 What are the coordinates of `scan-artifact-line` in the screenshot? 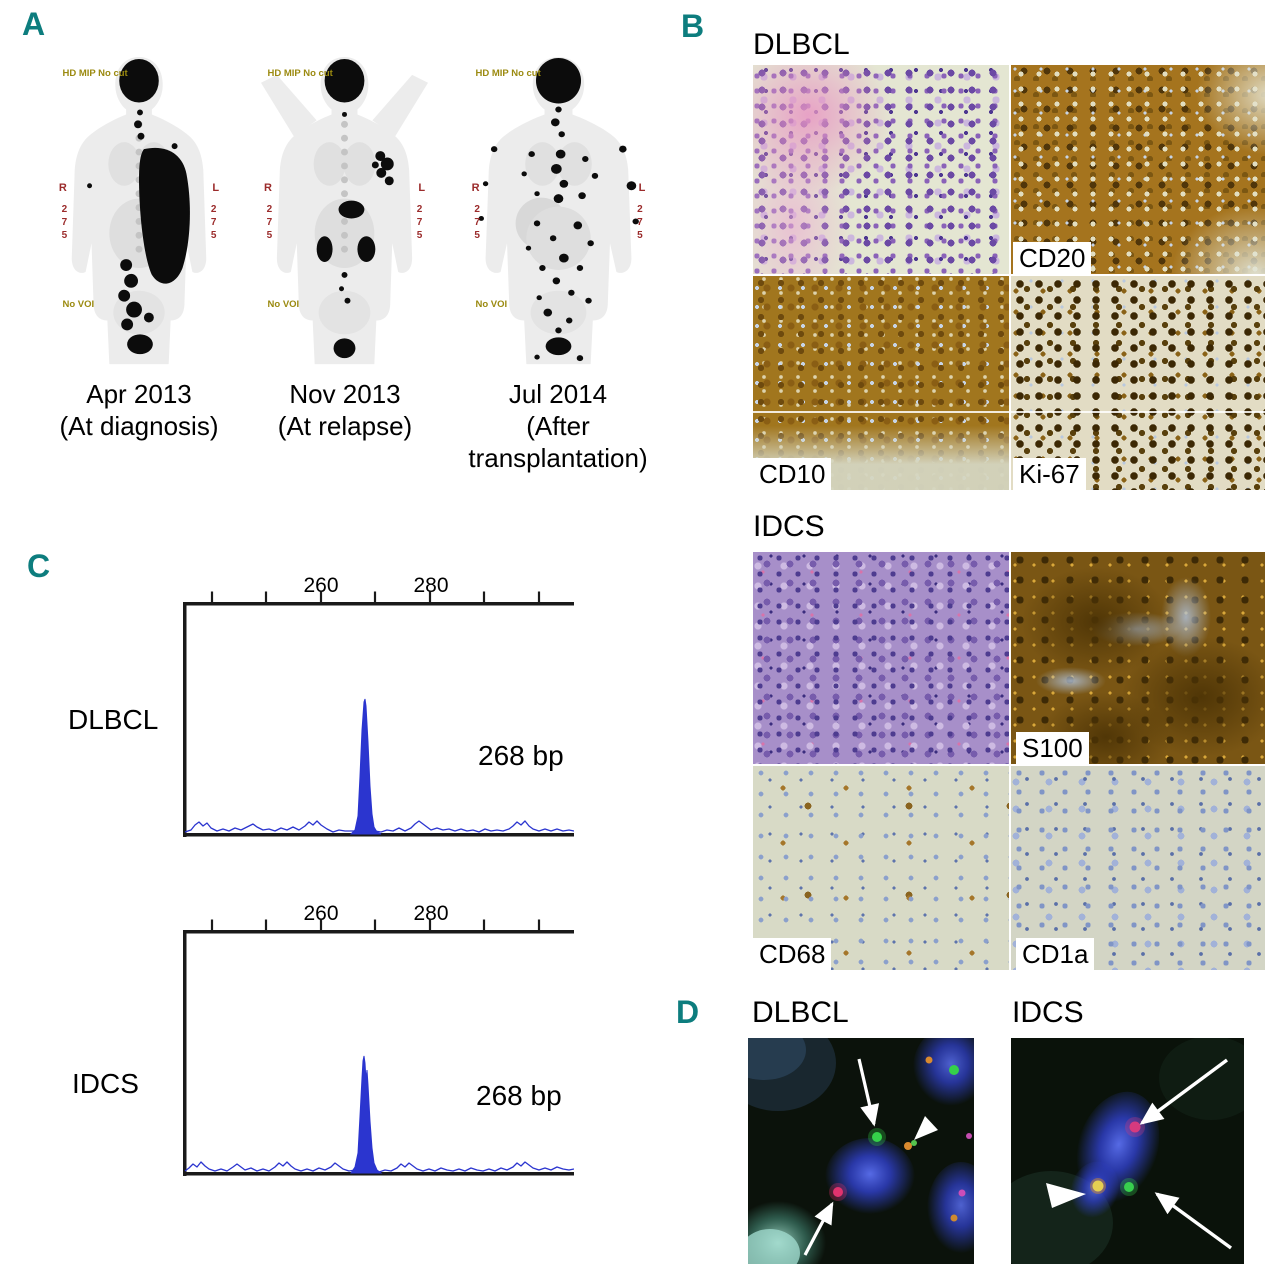 It's located at (1009, 412).